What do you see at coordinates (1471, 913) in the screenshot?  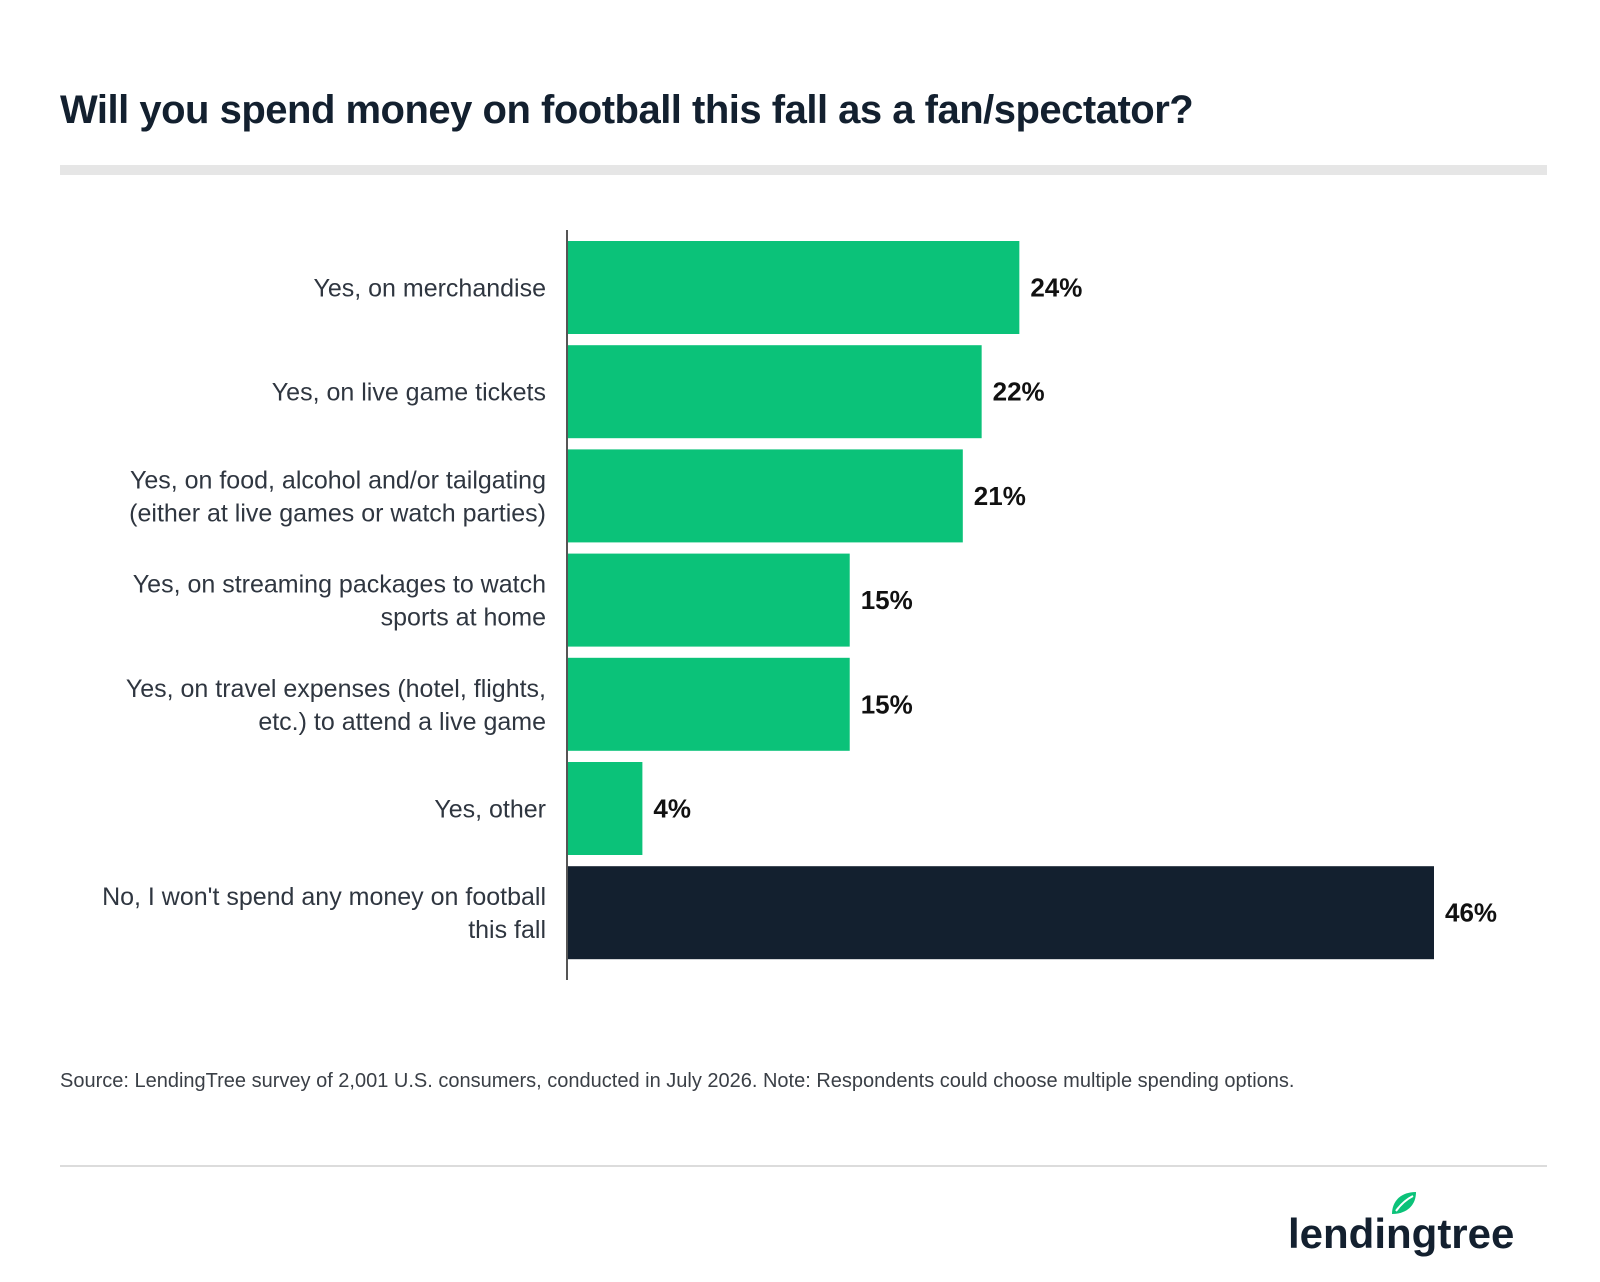 I see `value-label: 46%` at bounding box center [1471, 913].